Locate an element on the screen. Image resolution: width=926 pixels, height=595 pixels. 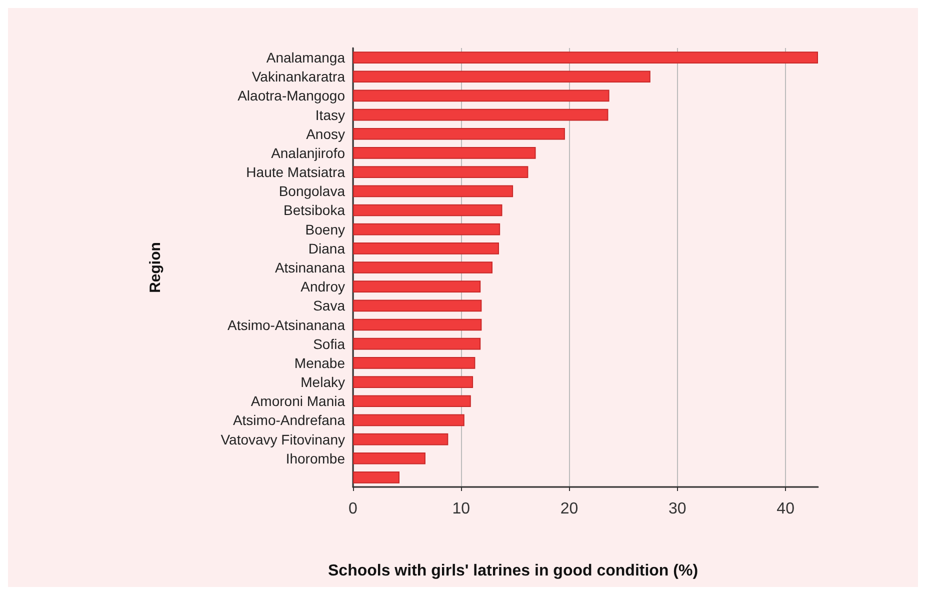
x-tick-label: 0 is located at coordinates (353, 509).